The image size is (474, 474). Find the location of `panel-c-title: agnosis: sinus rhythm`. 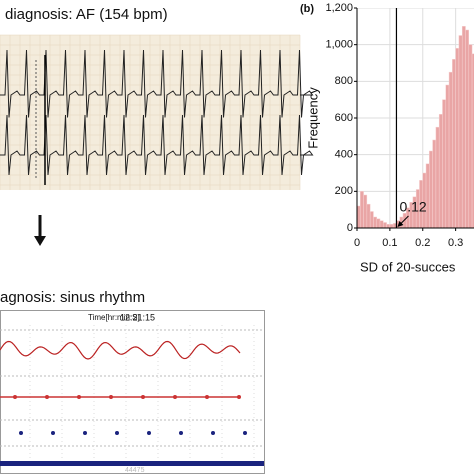

panel-c-title: agnosis: sinus rhythm is located at coordinates (72, 297).